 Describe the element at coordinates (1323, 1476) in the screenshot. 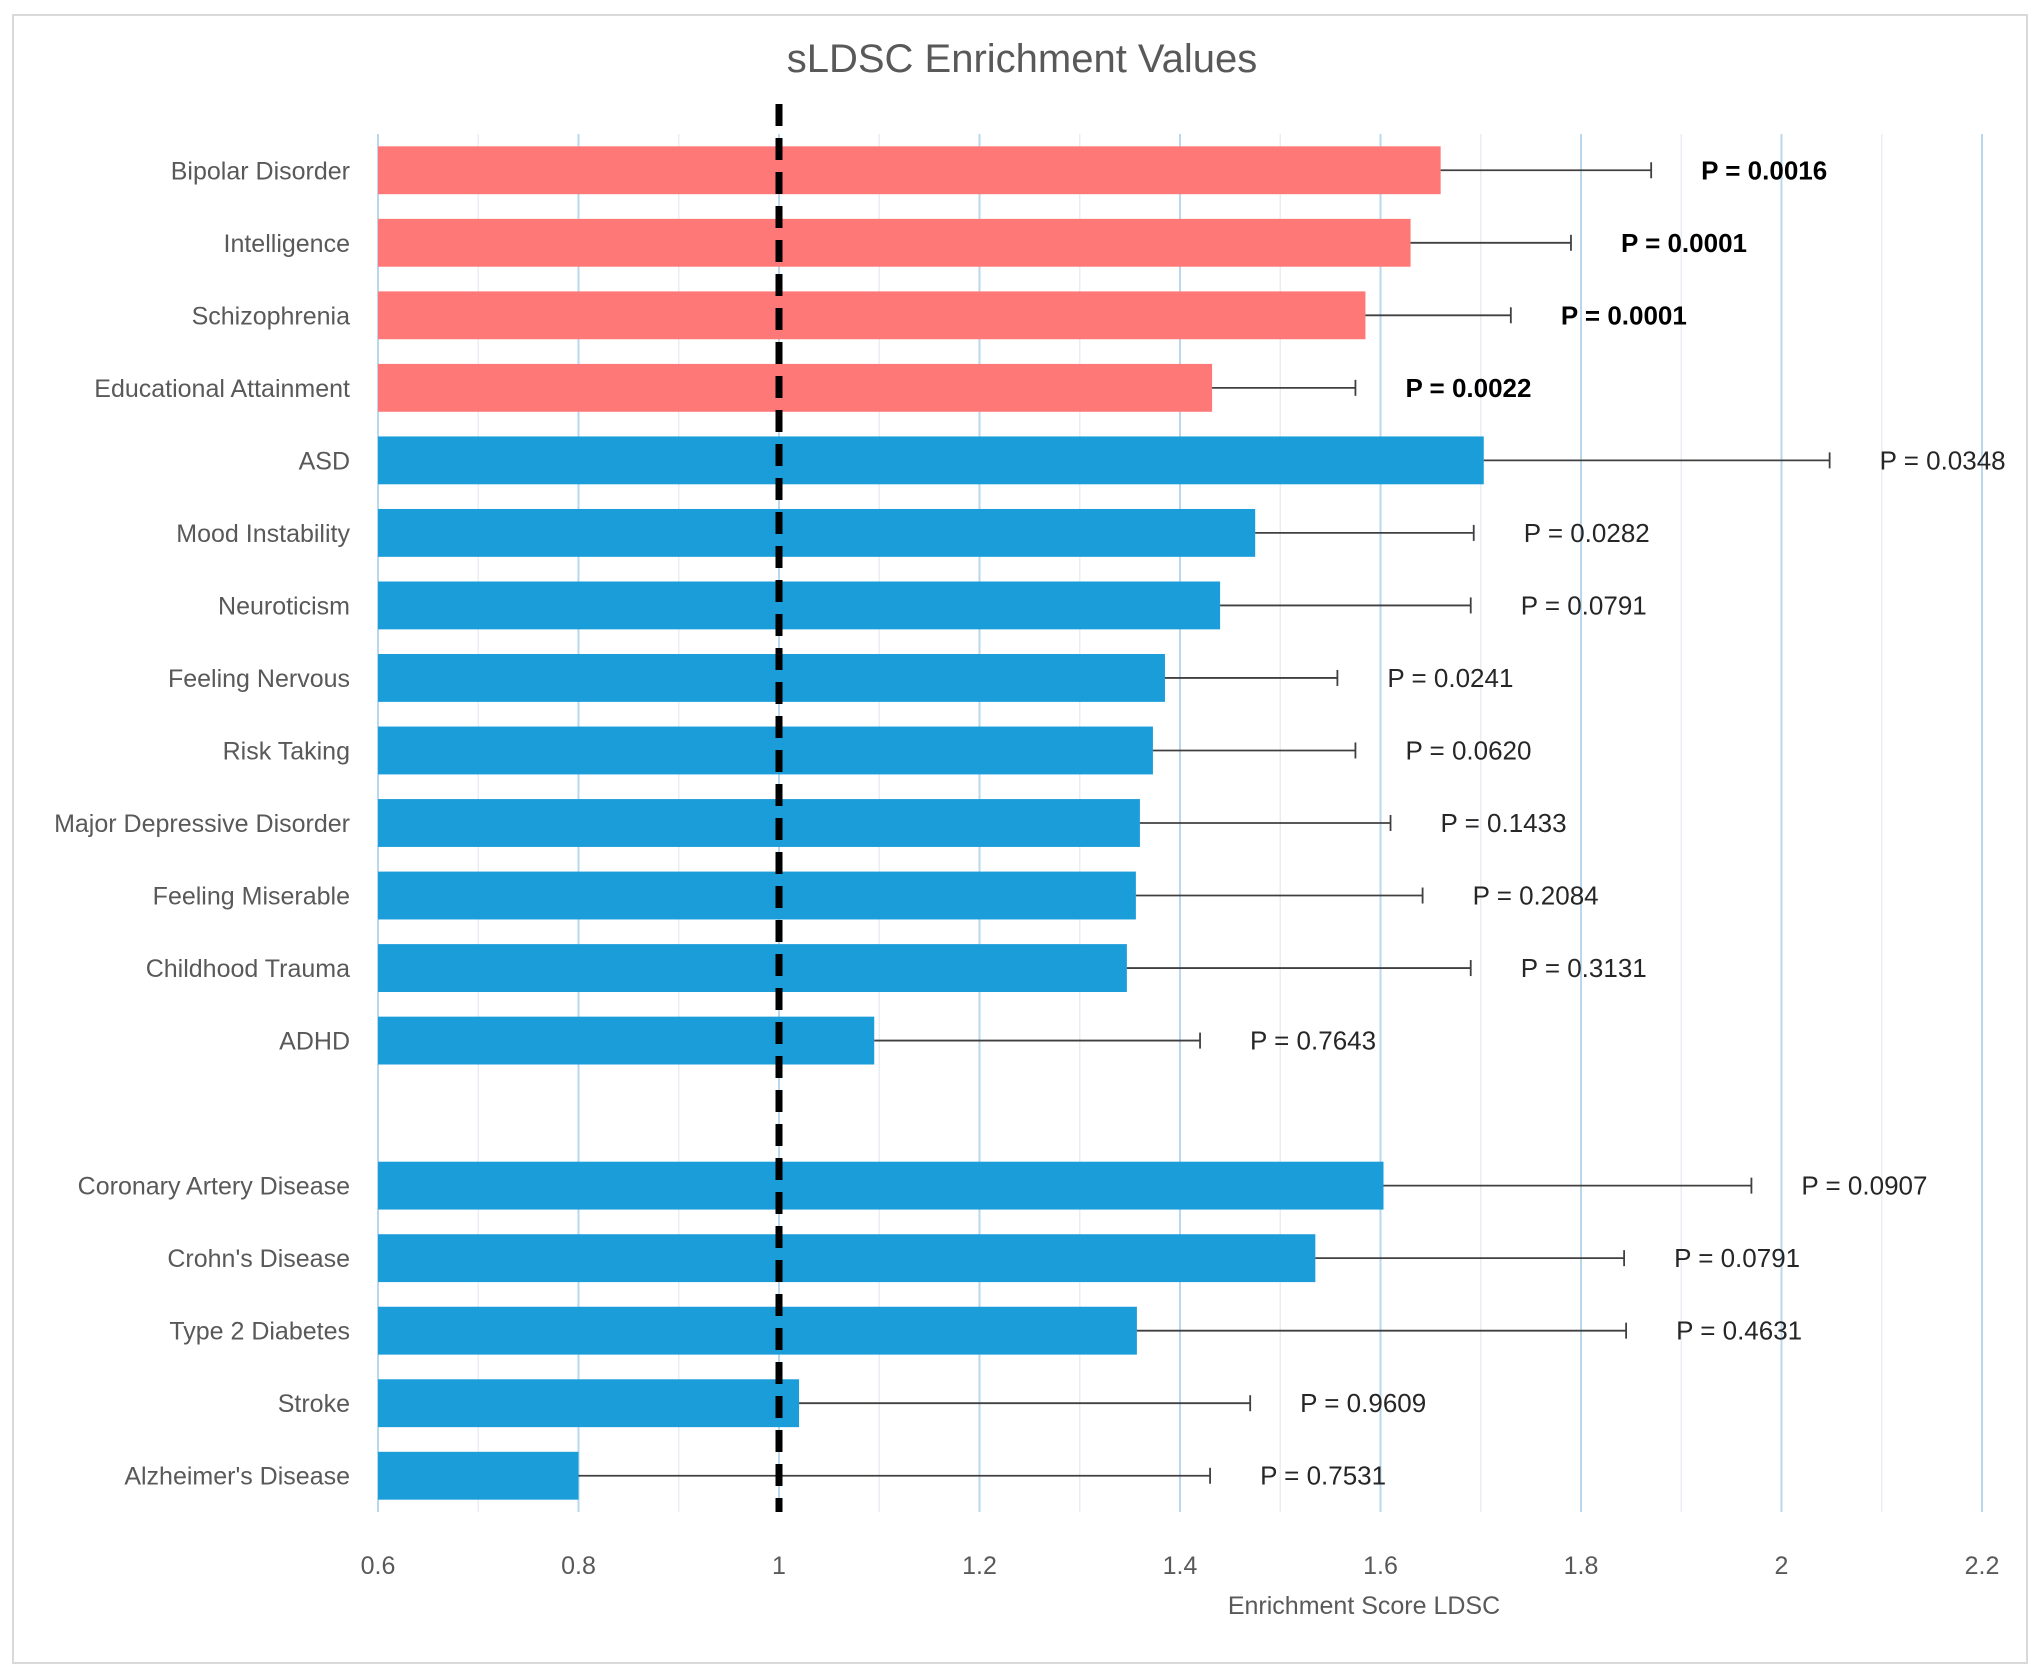

I see `p-value-label: P = 0.7531` at that location.